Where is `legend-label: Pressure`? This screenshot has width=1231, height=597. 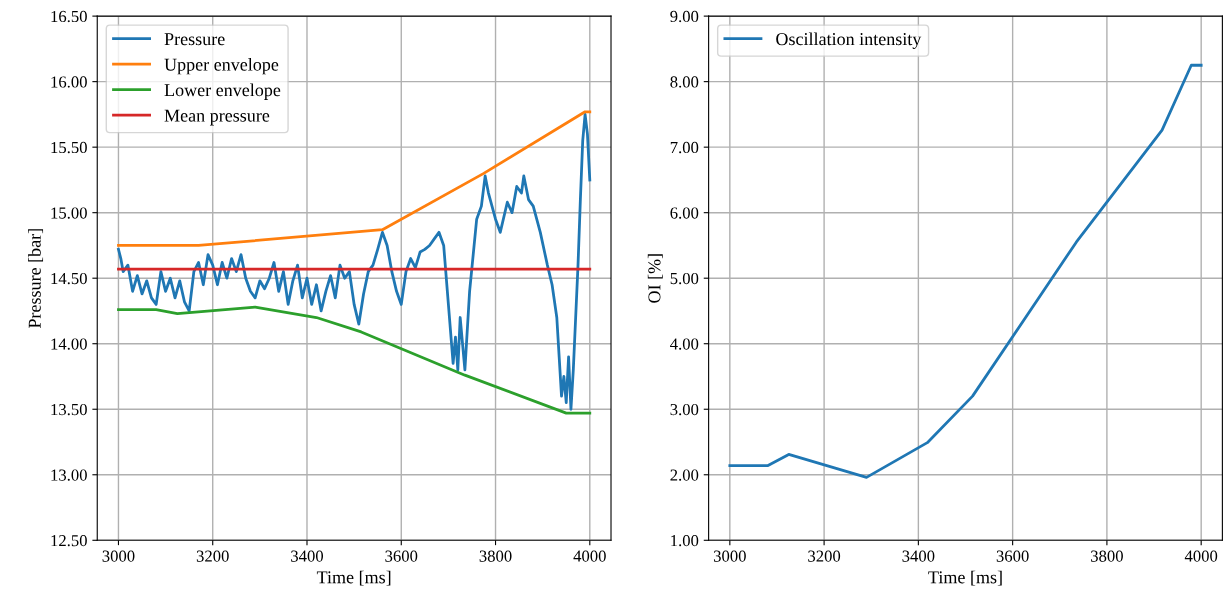 legend-label: Pressure is located at coordinates (194, 39).